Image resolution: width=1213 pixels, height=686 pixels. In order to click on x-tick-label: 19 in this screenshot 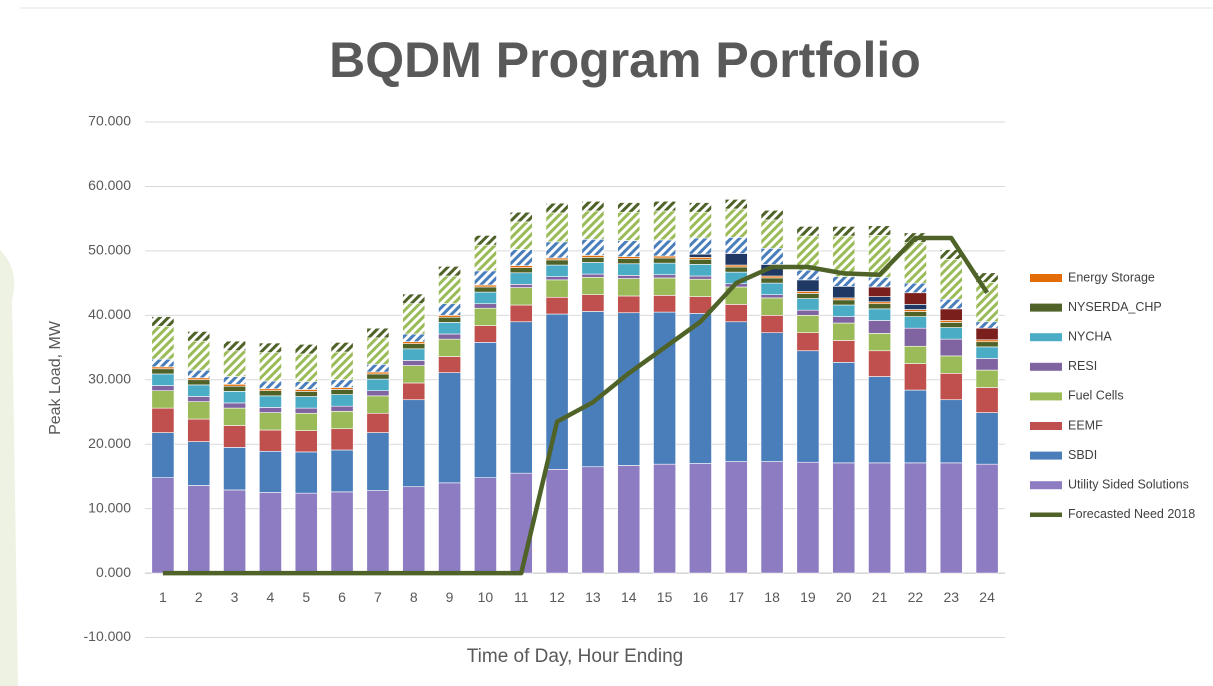, I will do `click(808, 597)`.